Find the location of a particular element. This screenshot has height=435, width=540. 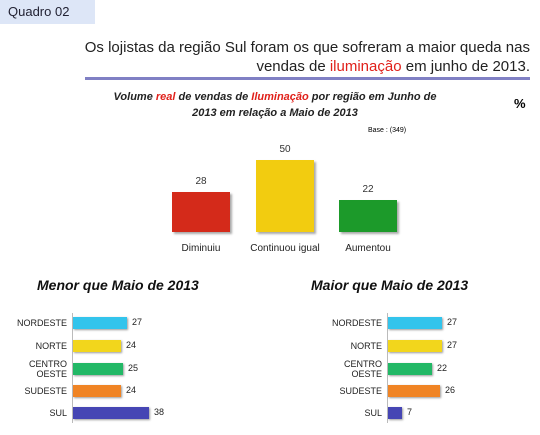

chart-title: Maior que Maio de 2013 is located at coordinates (390, 285).